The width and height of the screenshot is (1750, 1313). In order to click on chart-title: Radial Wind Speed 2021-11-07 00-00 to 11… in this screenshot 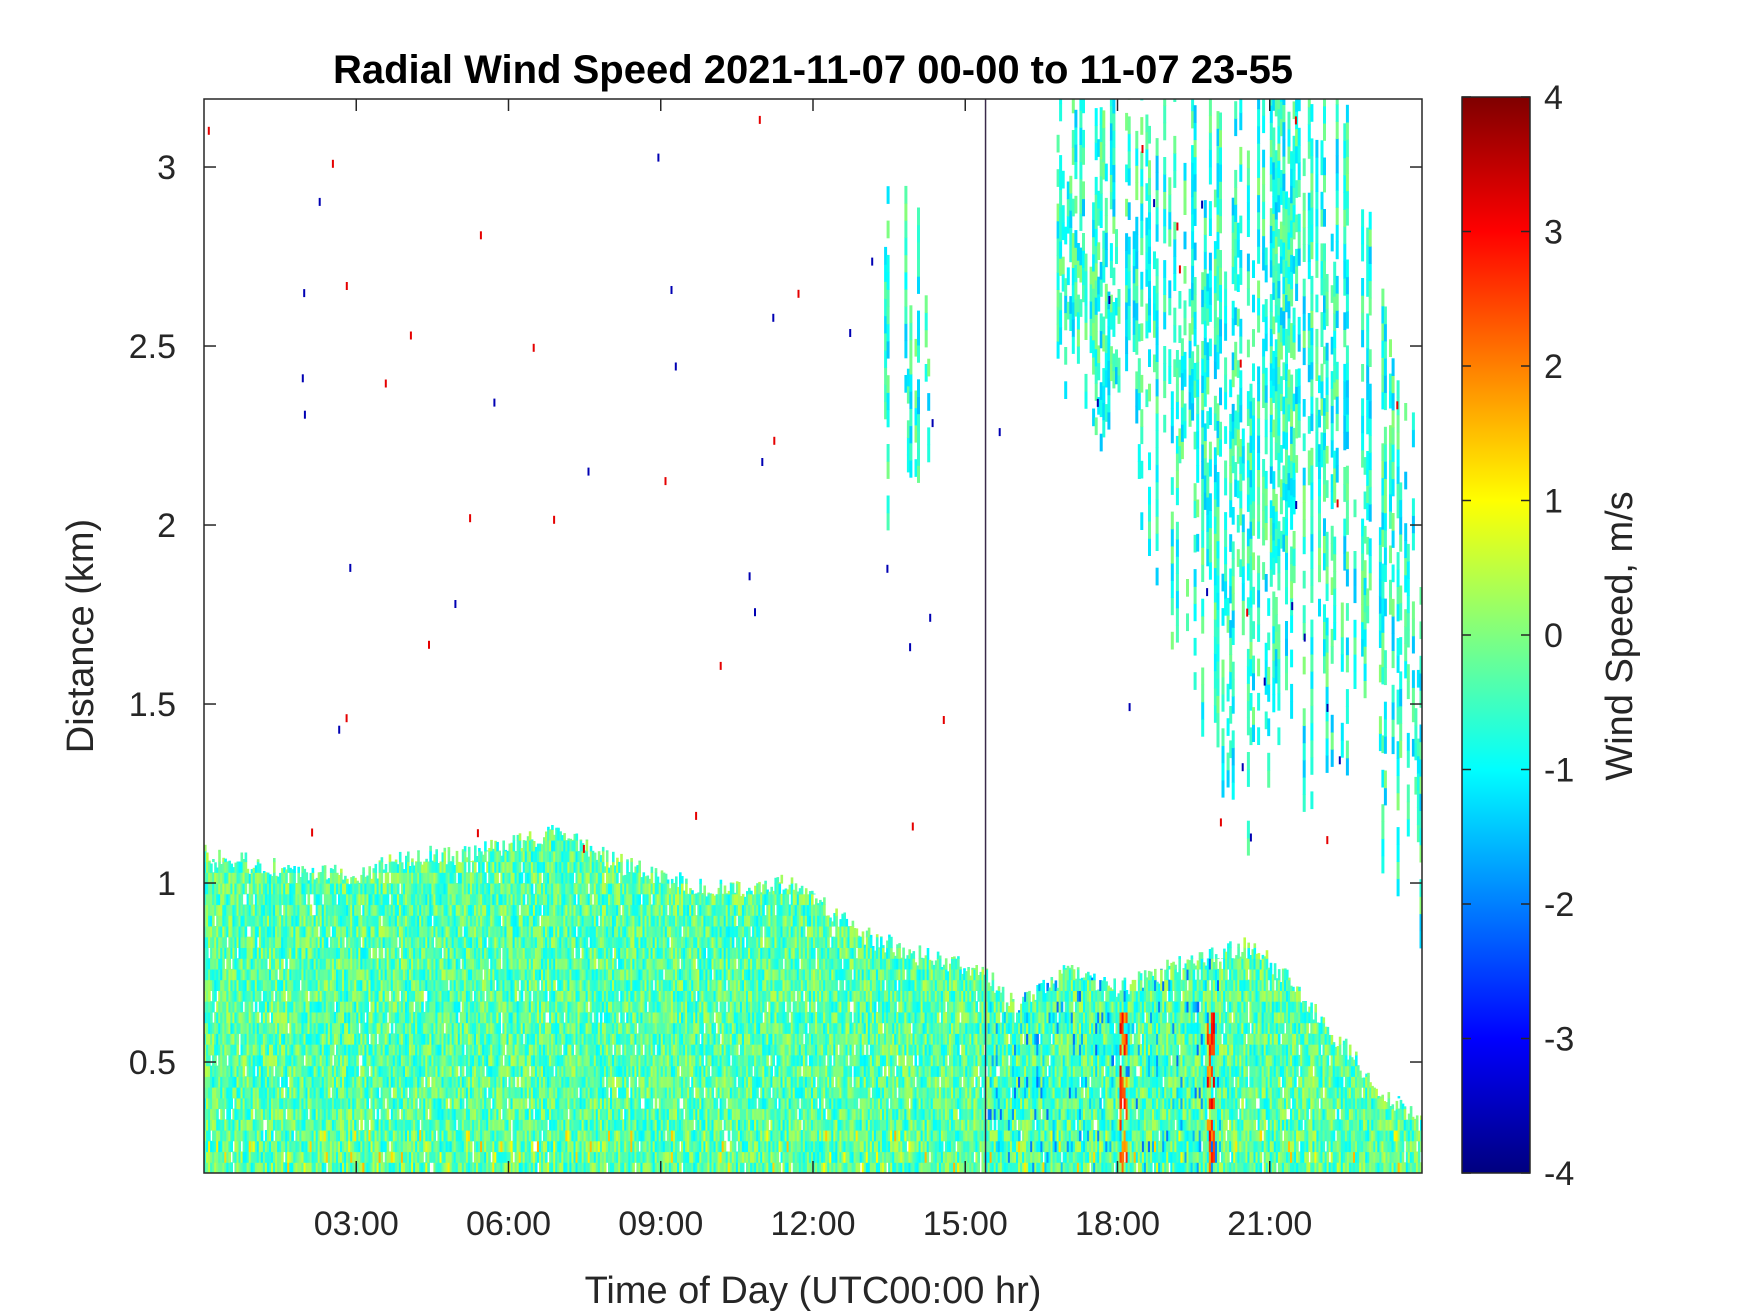, I will do `click(813, 70)`.